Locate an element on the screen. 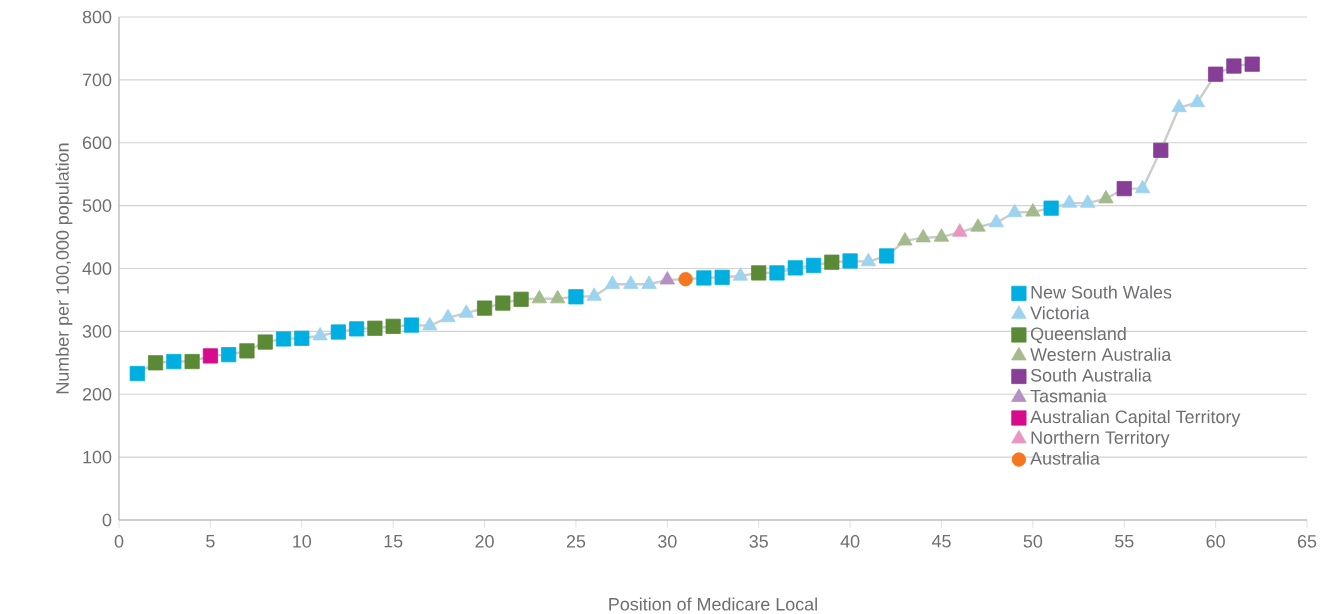  y-tick-label: 300 is located at coordinates (97, 331).